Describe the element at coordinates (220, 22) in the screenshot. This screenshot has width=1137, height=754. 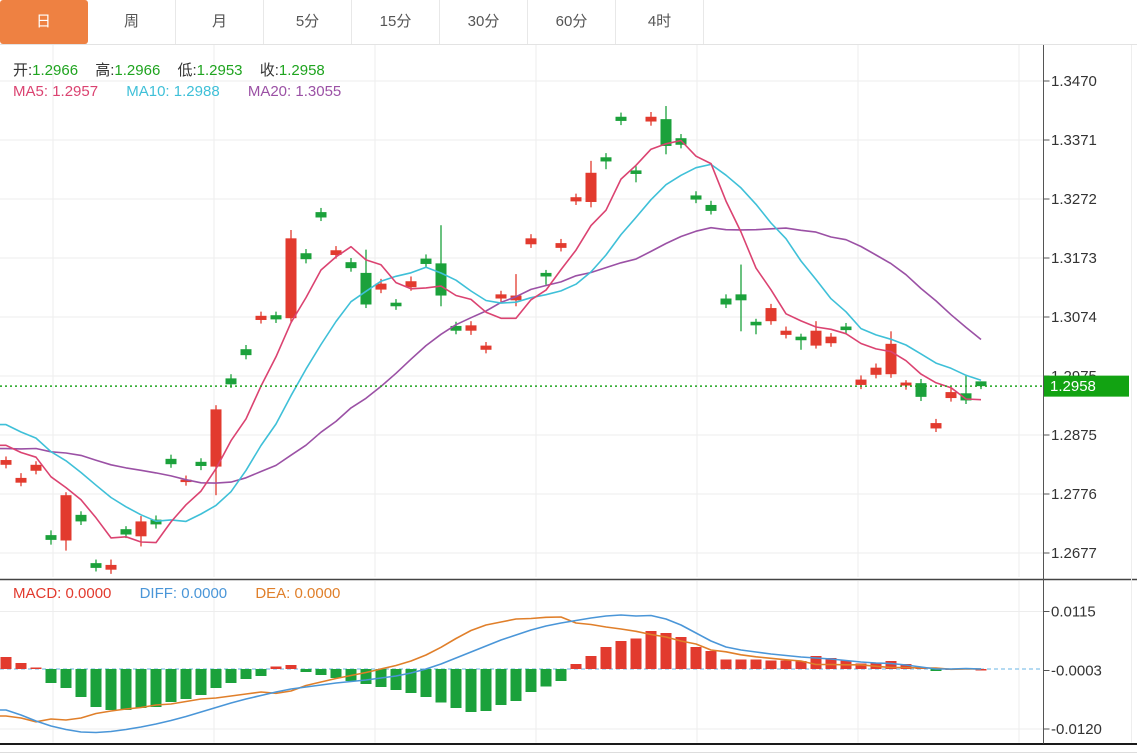
I see `tab-month: 月` at that location.